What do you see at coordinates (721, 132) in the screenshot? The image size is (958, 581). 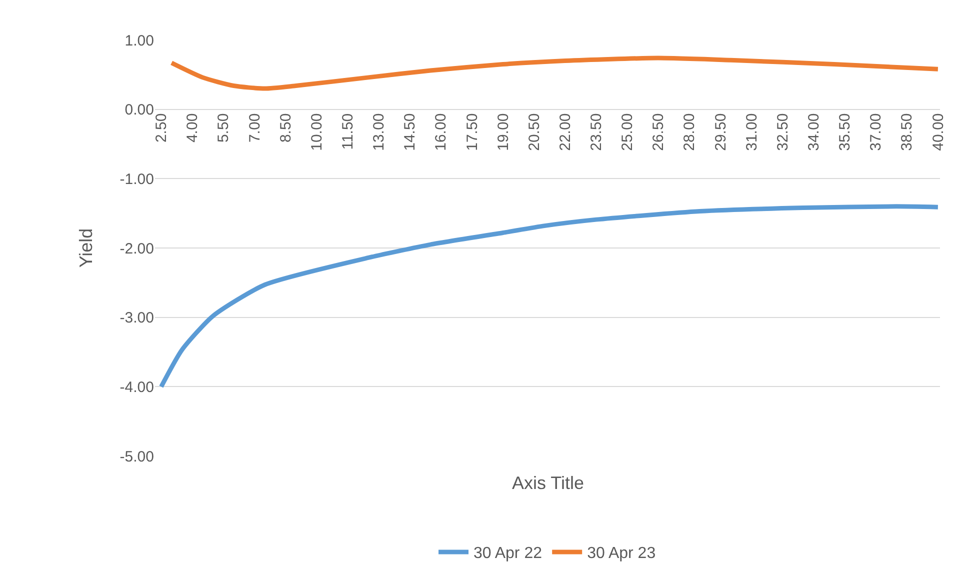 I see `x-tick-label: 29.50` at bounding box center [721, 132].